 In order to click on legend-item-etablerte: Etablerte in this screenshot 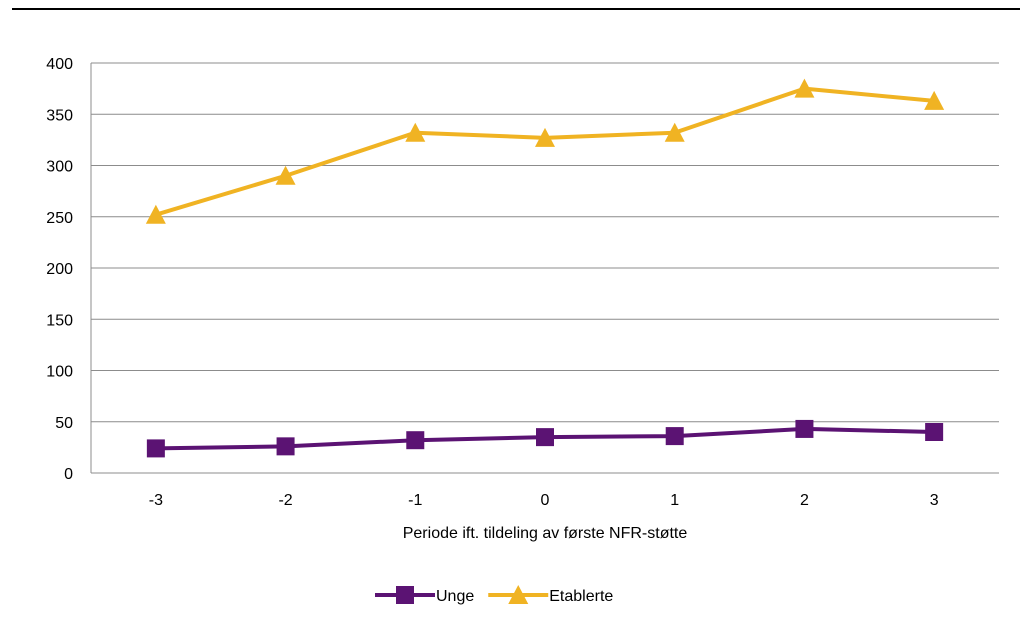, I will do `click(550, 595)`.